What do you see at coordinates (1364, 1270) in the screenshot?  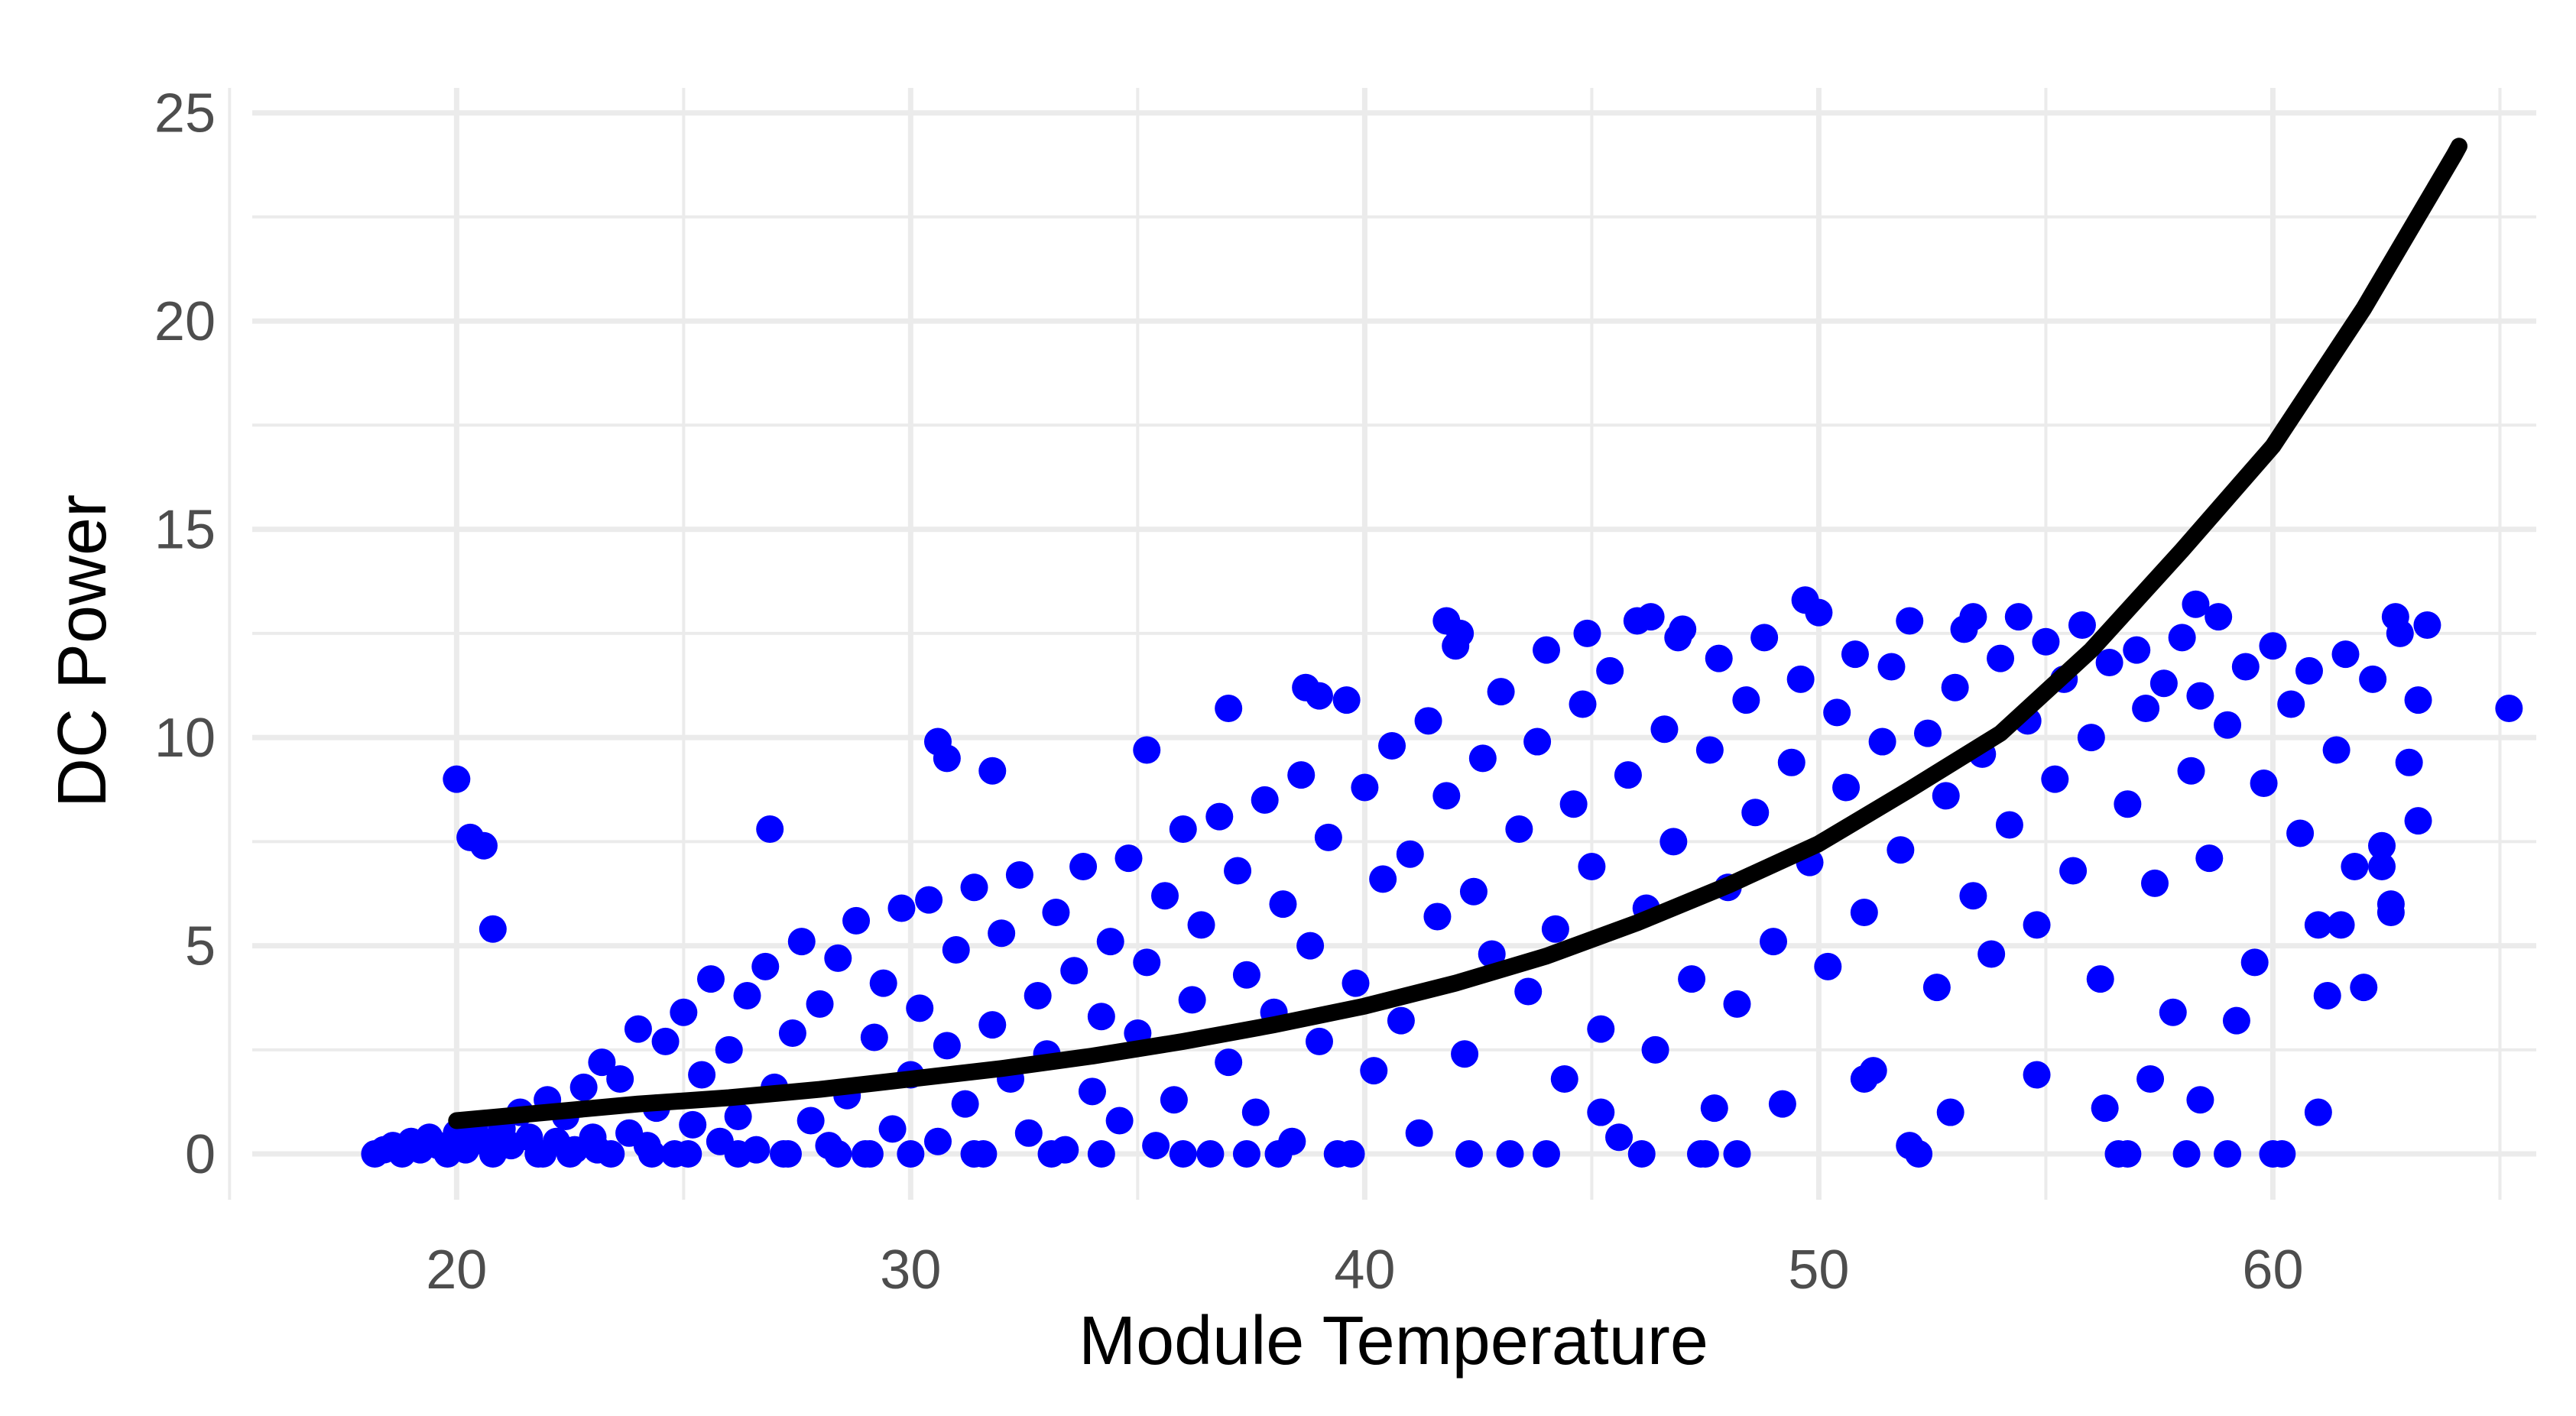 I see `x-tick-label-40: 40` at bounding box center [1364, 1270].